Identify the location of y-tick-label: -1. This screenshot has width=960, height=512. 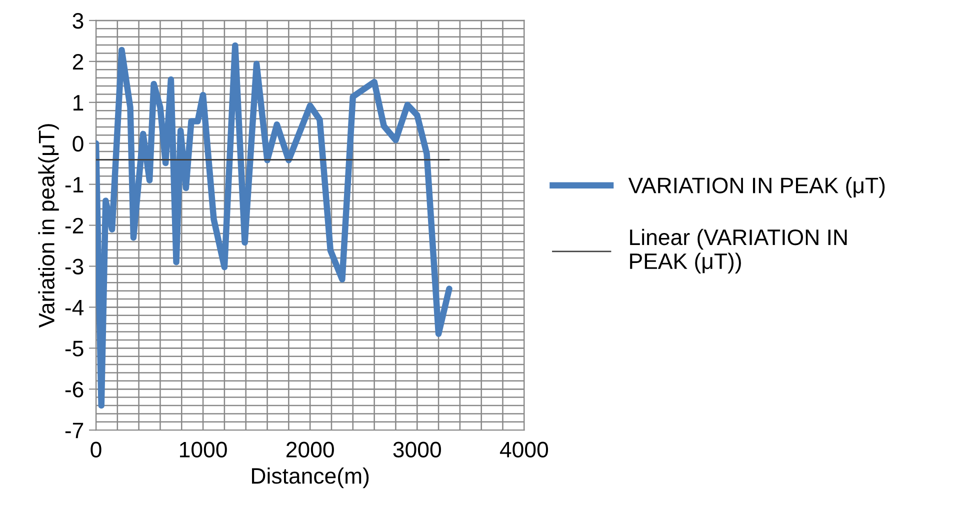
(74, 184).